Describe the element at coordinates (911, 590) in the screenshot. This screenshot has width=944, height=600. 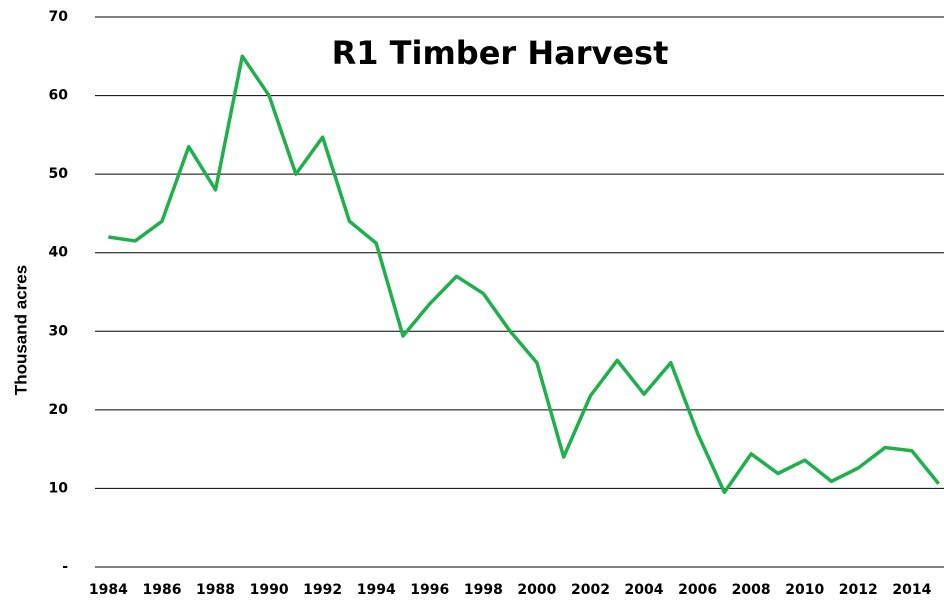
I see `x-tick-label: 2014` at that location.